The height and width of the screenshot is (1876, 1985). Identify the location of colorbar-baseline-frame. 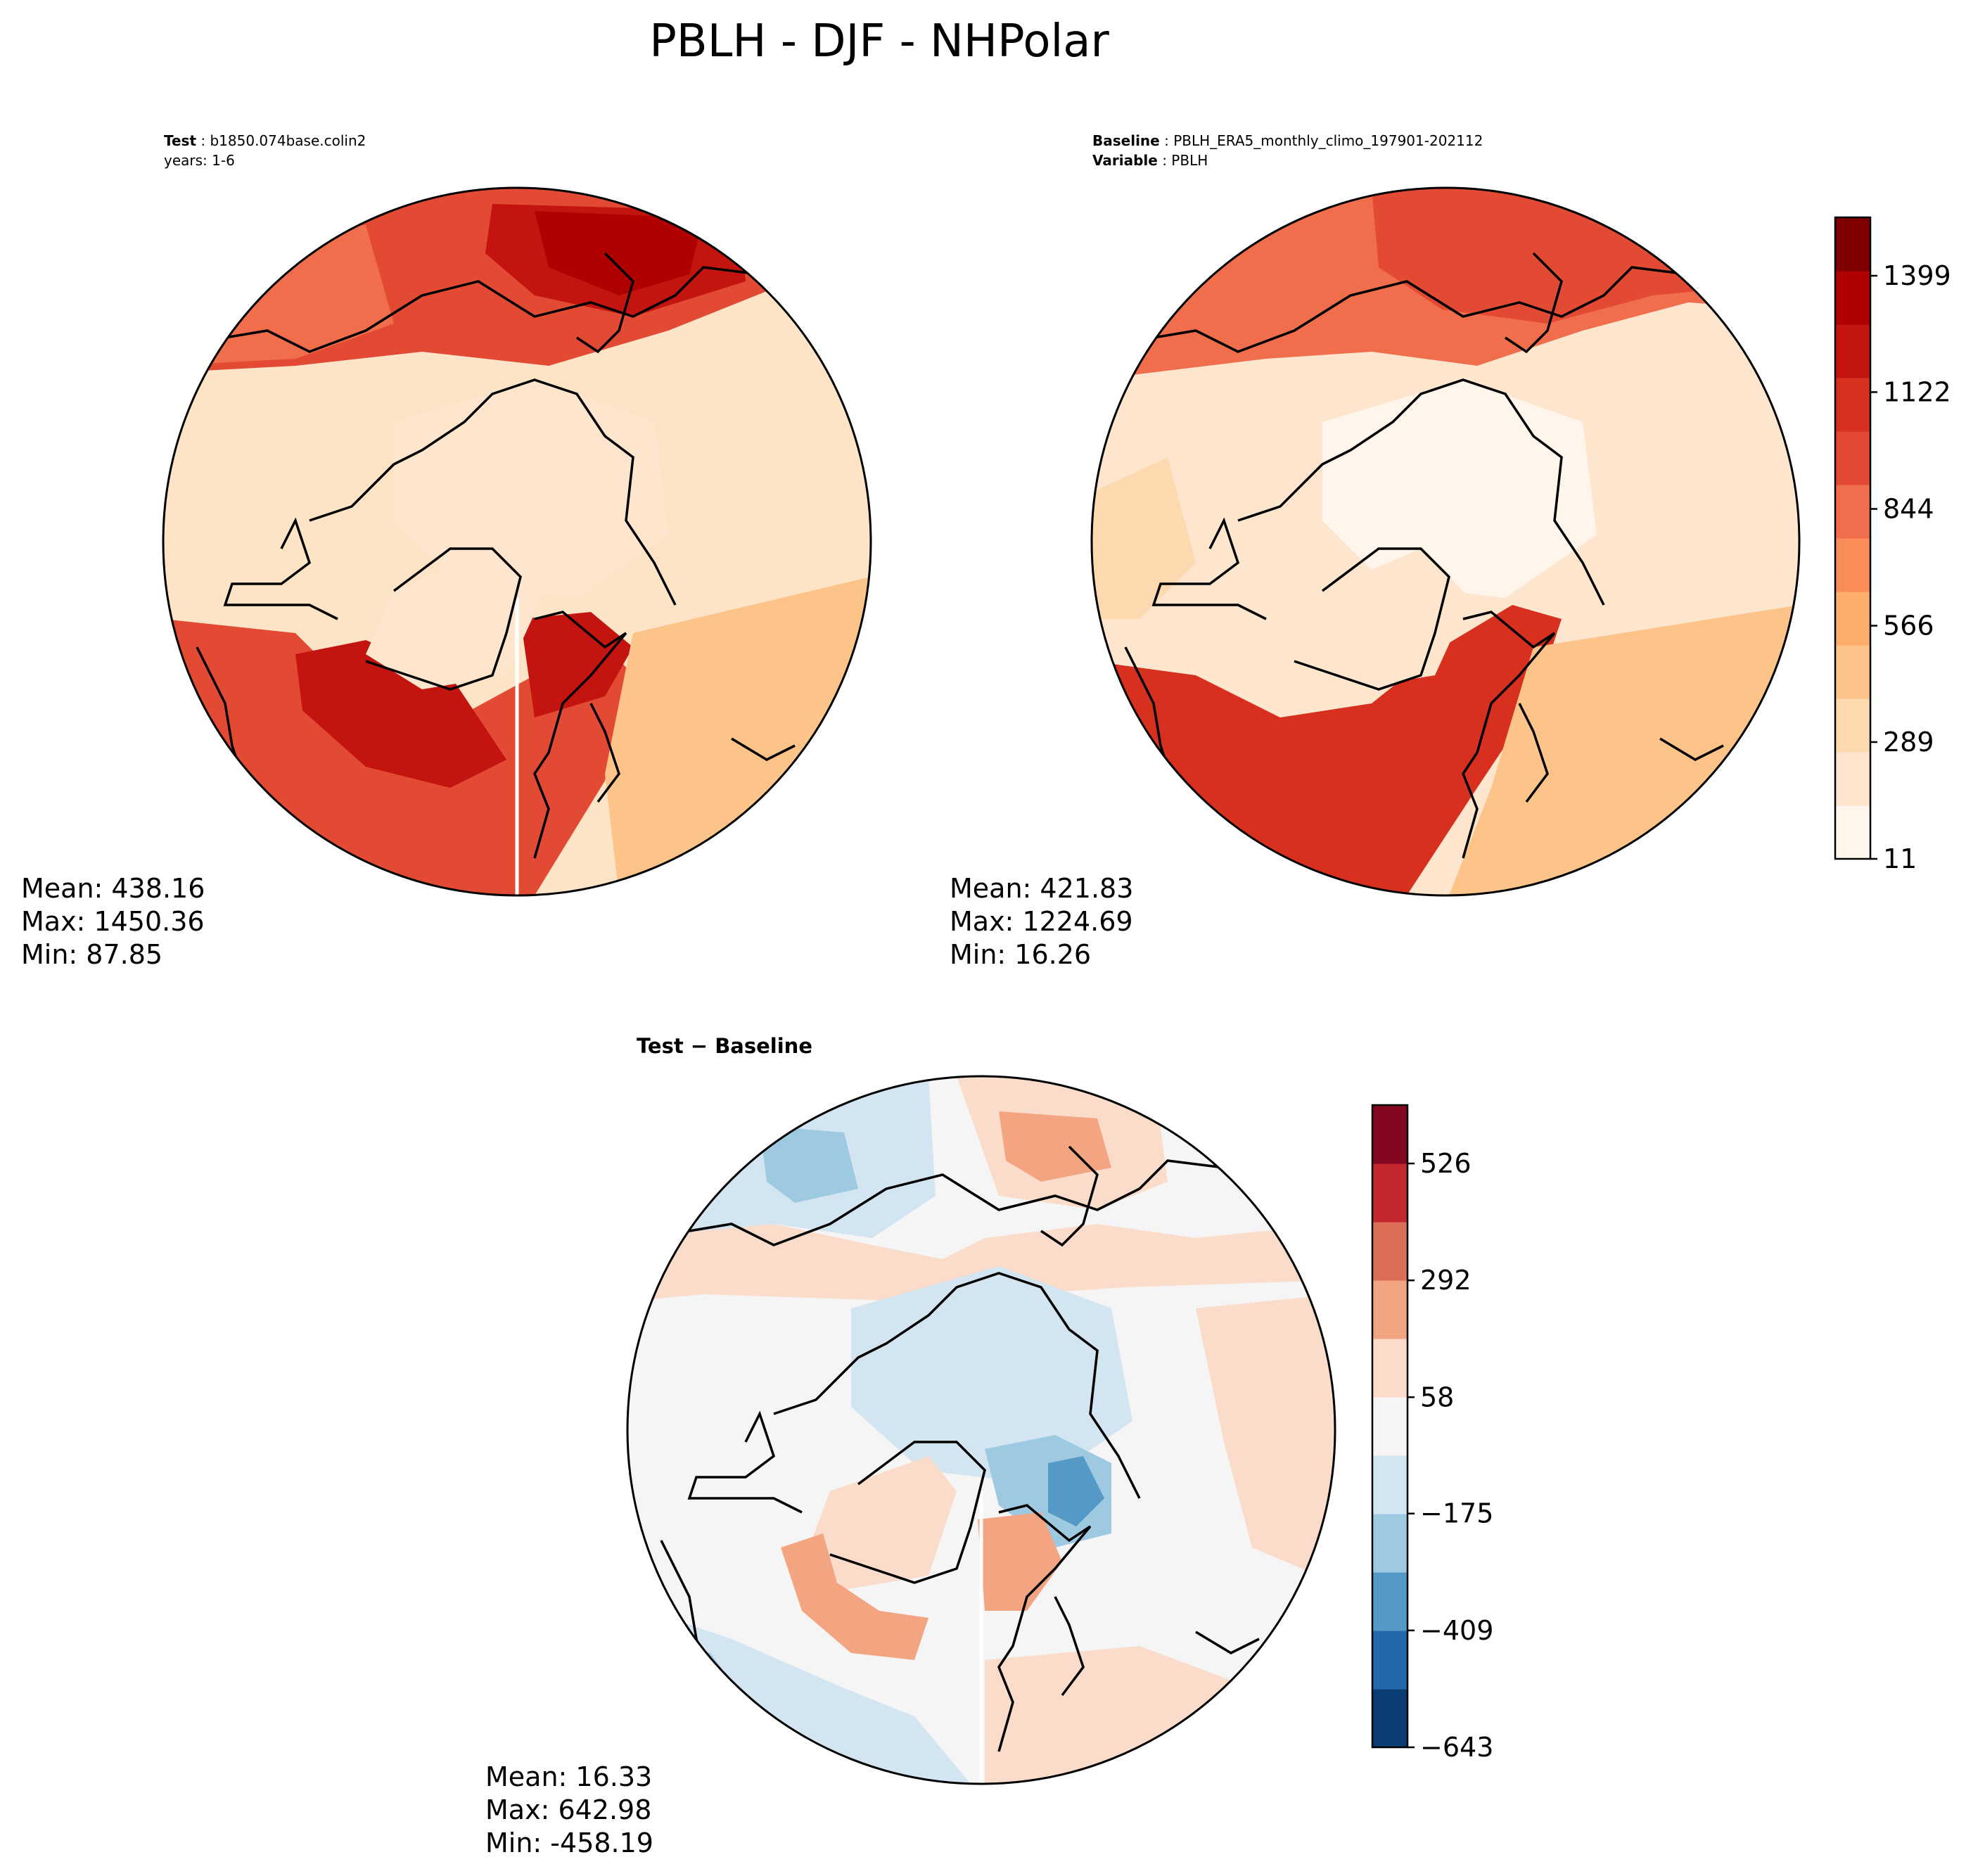
(1853, 538).